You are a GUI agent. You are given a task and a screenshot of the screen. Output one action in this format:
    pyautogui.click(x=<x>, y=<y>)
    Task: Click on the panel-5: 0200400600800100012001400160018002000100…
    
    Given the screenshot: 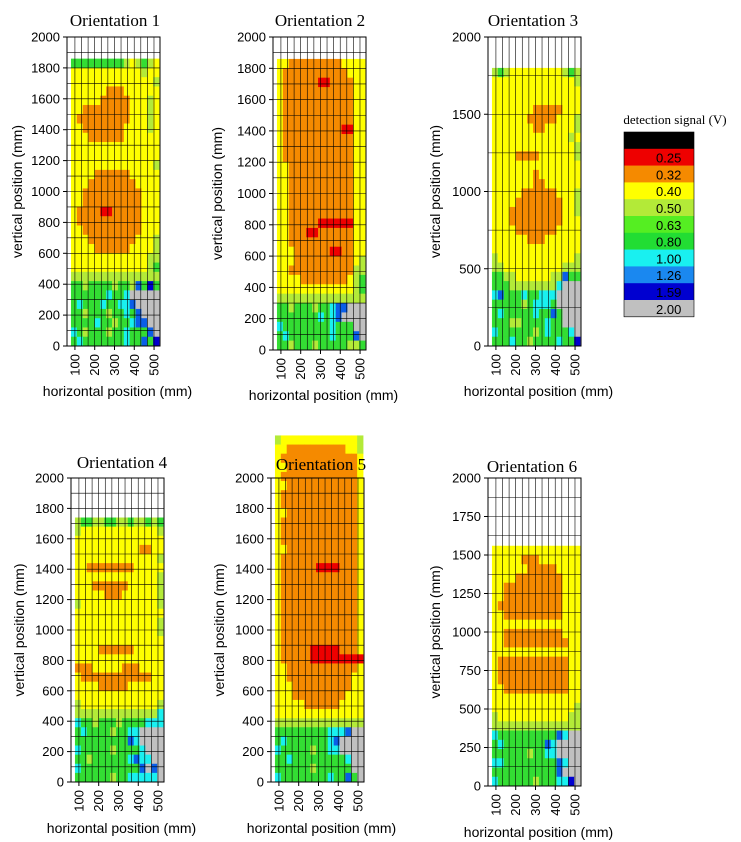 What is the action you would take?
    pyautogui.click(x=303, y=635)
    